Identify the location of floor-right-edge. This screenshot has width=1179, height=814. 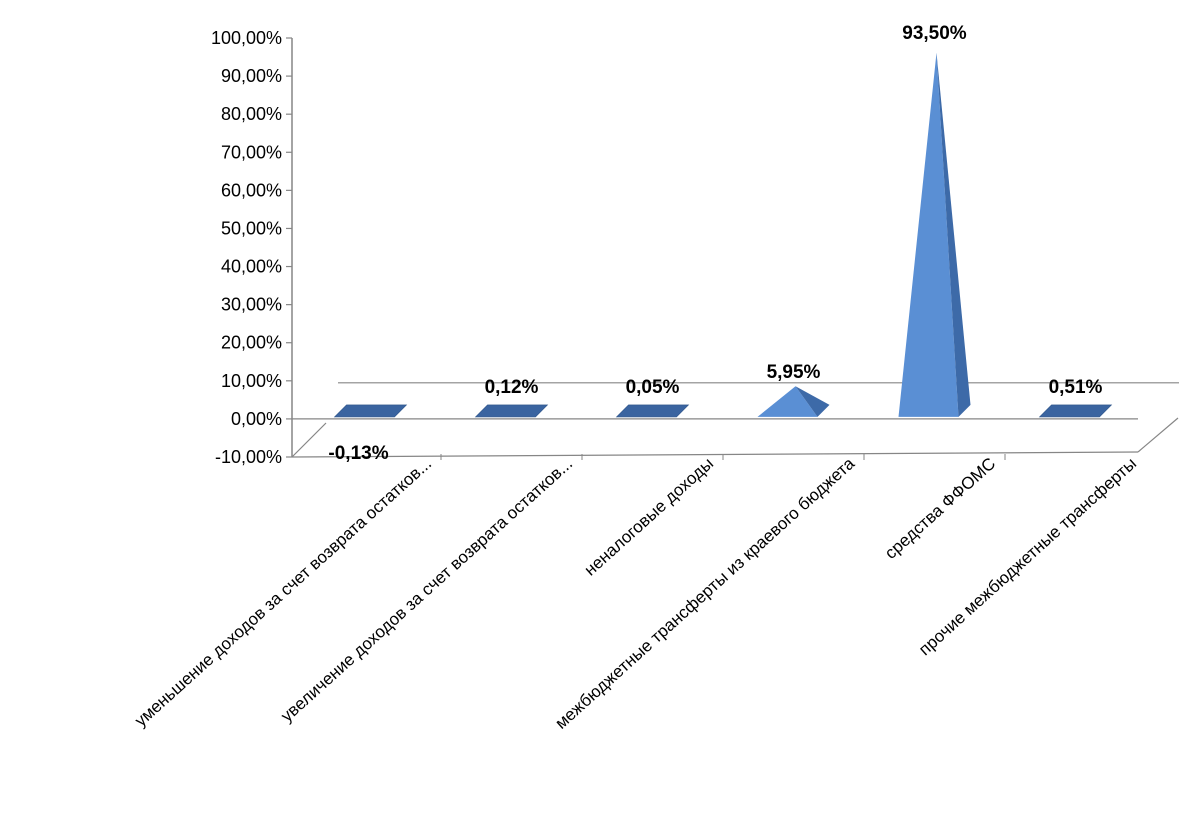
(1158, 435).